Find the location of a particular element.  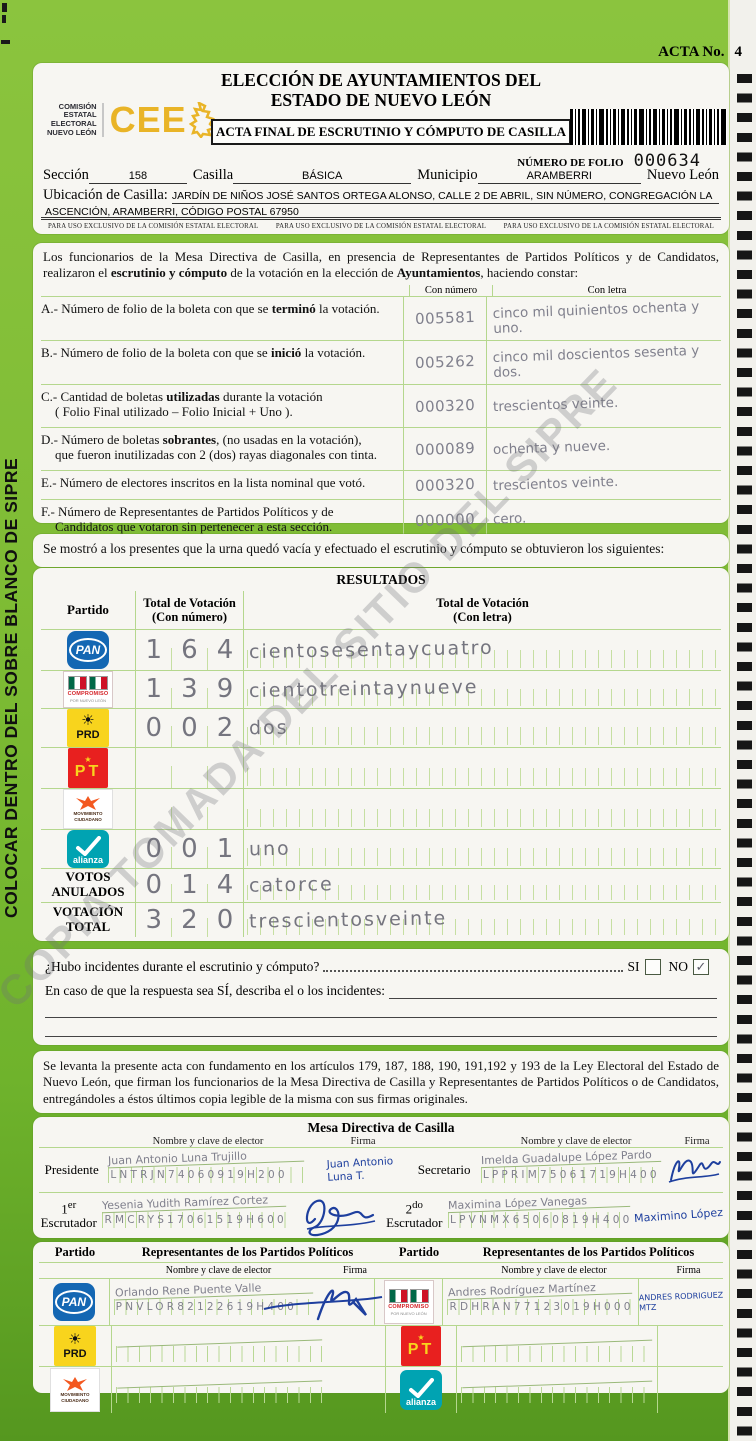

col-total-numero: Total de Votación (Con número) is located at coordinates (189, 610).